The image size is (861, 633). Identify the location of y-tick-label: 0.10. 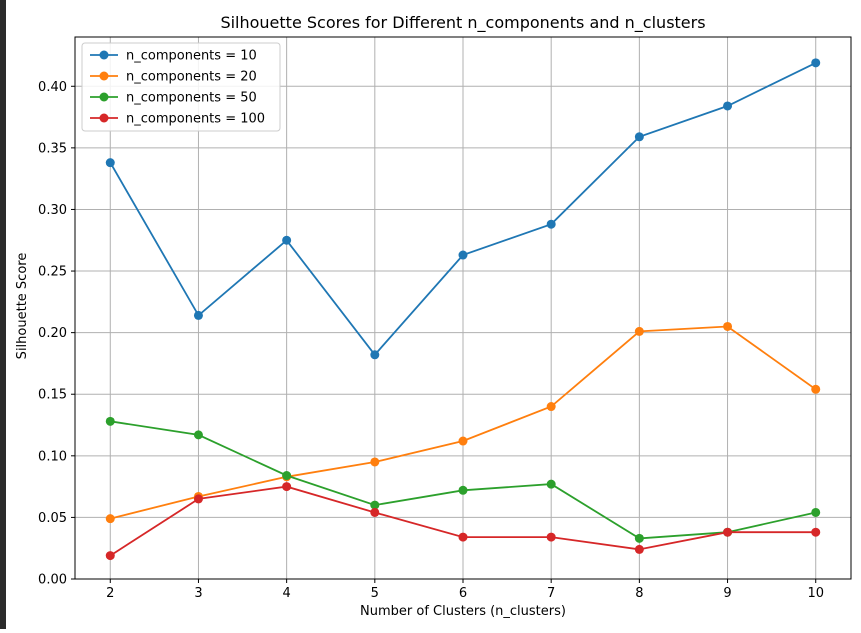
(52, 456).